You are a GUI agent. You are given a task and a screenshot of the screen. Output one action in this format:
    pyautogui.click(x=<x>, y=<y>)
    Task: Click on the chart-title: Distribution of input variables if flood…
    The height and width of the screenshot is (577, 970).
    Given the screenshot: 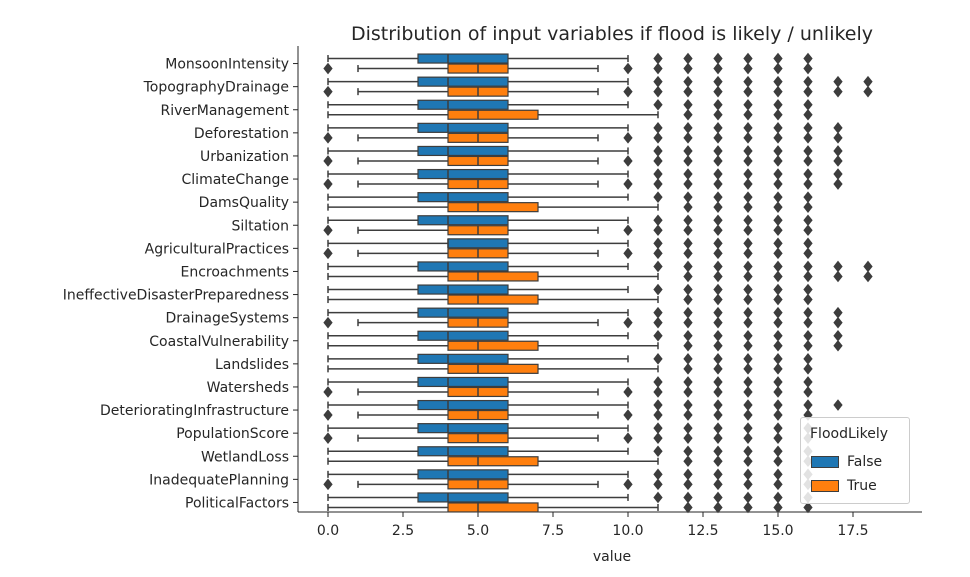 What is the action you would take?
    pyautogui.click(x=612, y=34)
    